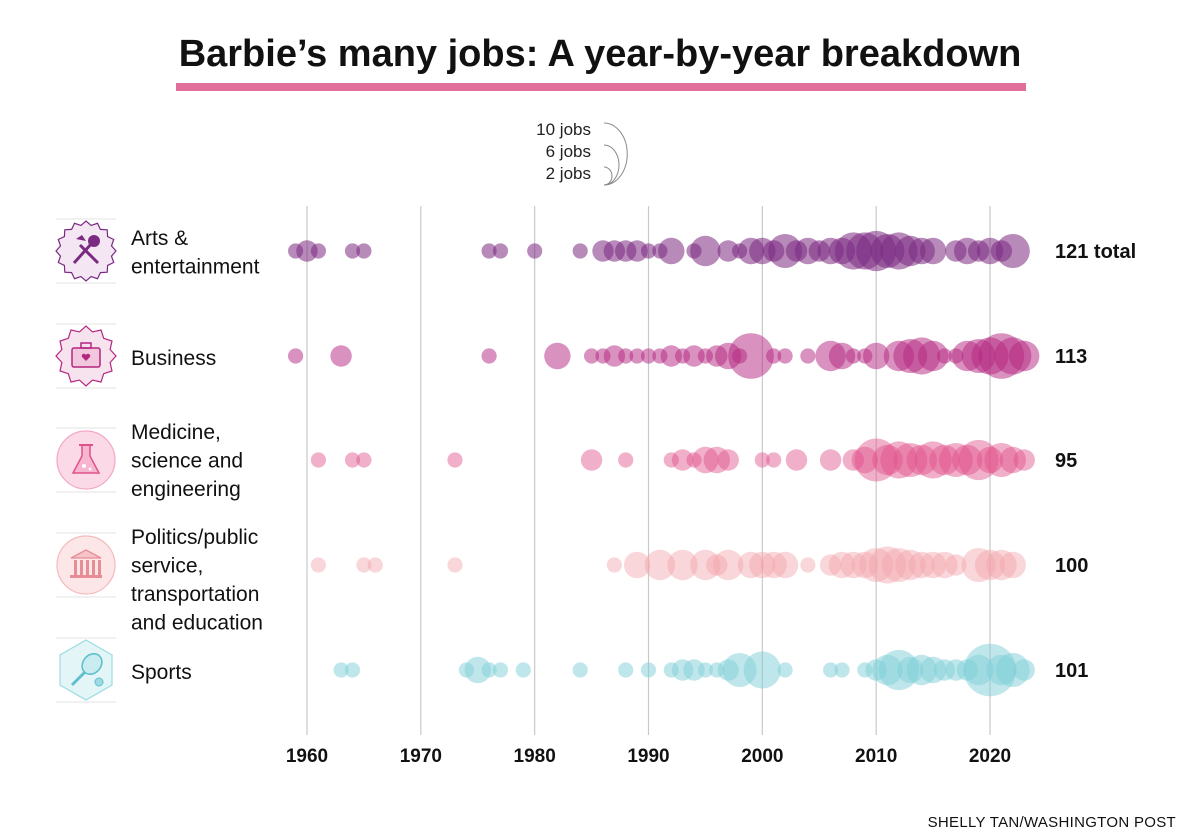 The image size is (1200, 838). What do you see at coordinates (921, 460) in the screenshot?
I see `bubble-medicine-2014` at bounding box center [921, 460].